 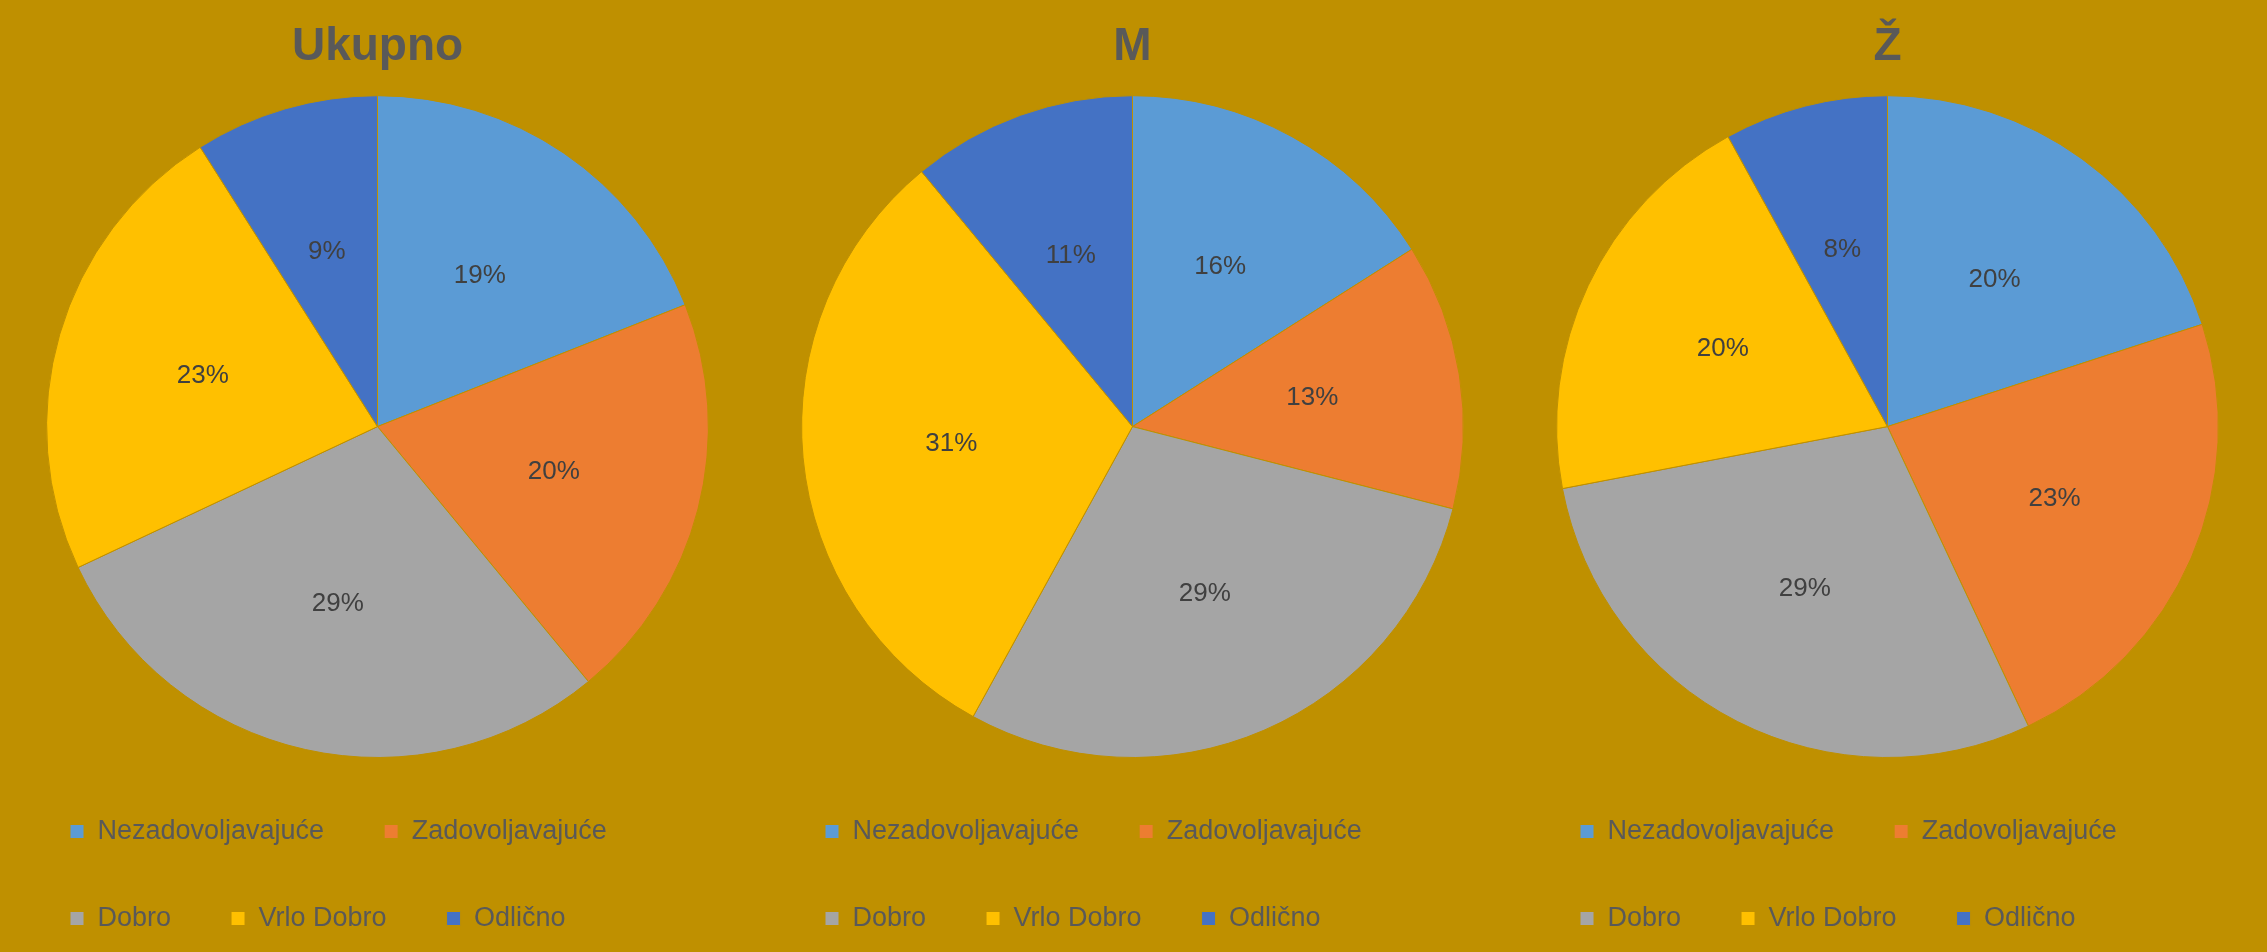 I want to click on data-label: 9%, so click(x=326, y=250).